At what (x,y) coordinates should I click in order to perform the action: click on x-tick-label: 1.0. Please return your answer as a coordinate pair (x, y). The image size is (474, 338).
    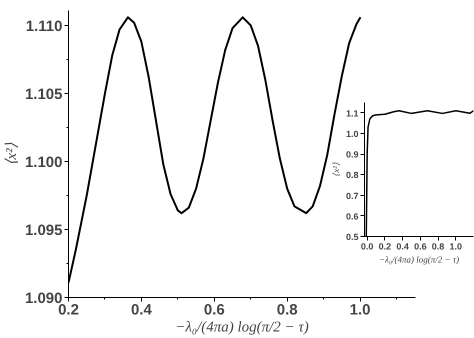
    Looking at the image, I should click on (456, 247).